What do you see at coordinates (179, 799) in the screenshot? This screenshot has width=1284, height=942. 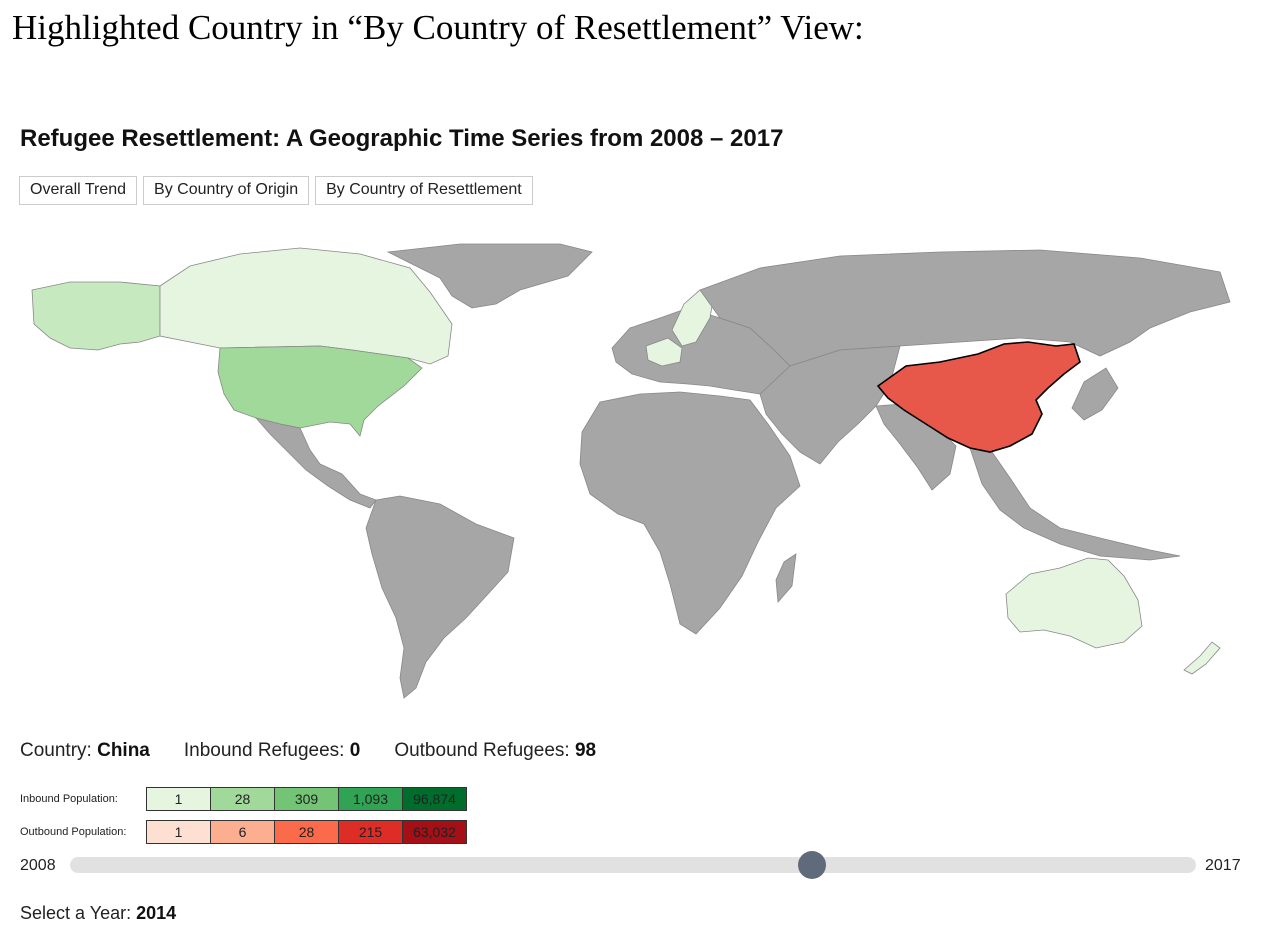 I see `inbound-legend-cell: 1` at bounding box center [179, 799].